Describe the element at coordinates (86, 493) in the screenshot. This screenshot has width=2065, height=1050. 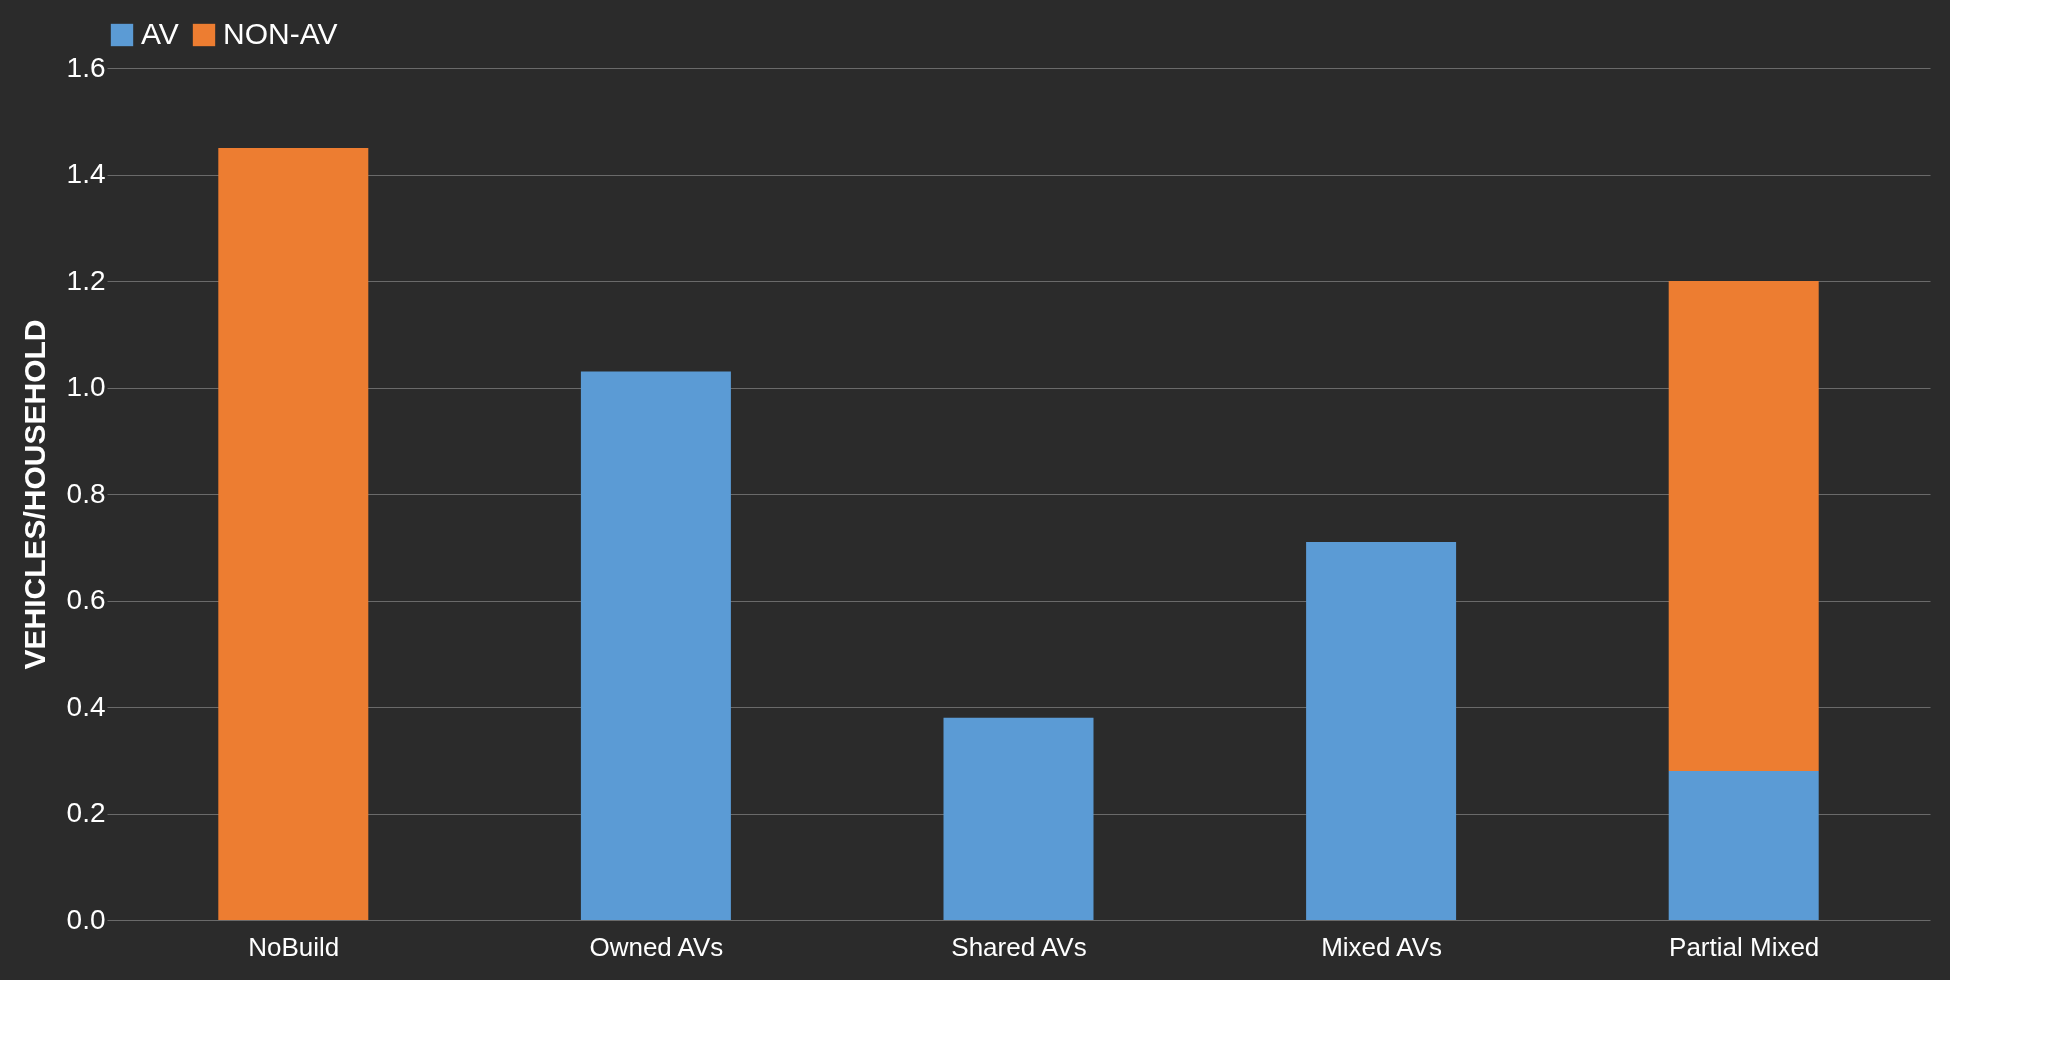
I see `y-tick-label: 0.8` at that location.